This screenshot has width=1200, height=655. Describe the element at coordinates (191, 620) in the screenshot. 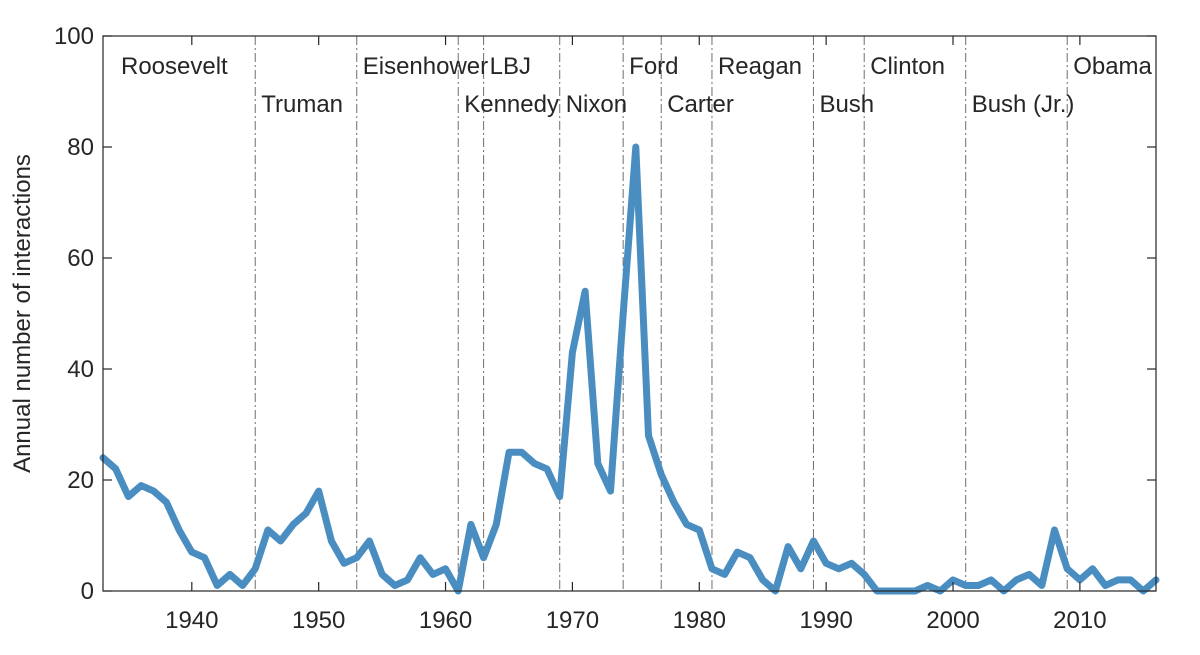

I see `x-tick-label: 1940` at that location.